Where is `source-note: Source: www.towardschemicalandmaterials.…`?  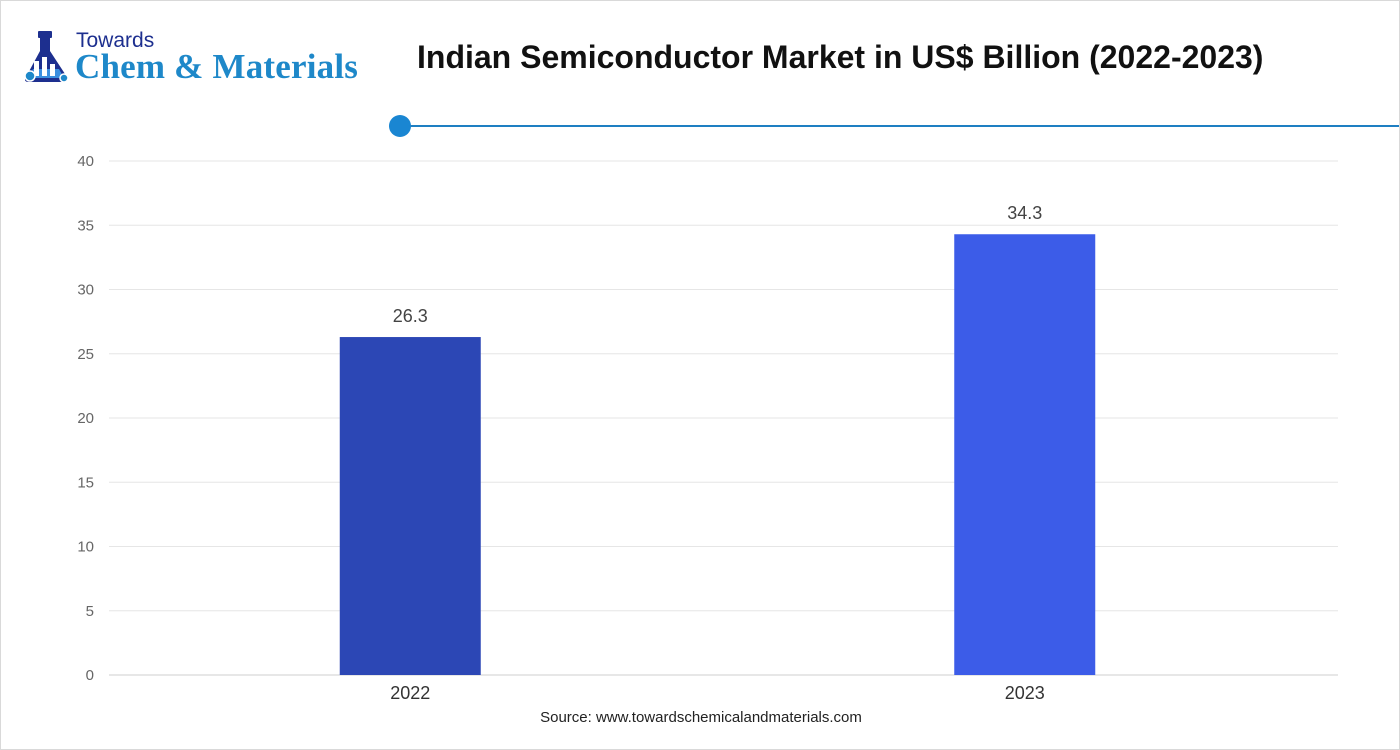 source-note: Source: www.towardschemicalandmaterials.… is located at coordinates (701, 717).